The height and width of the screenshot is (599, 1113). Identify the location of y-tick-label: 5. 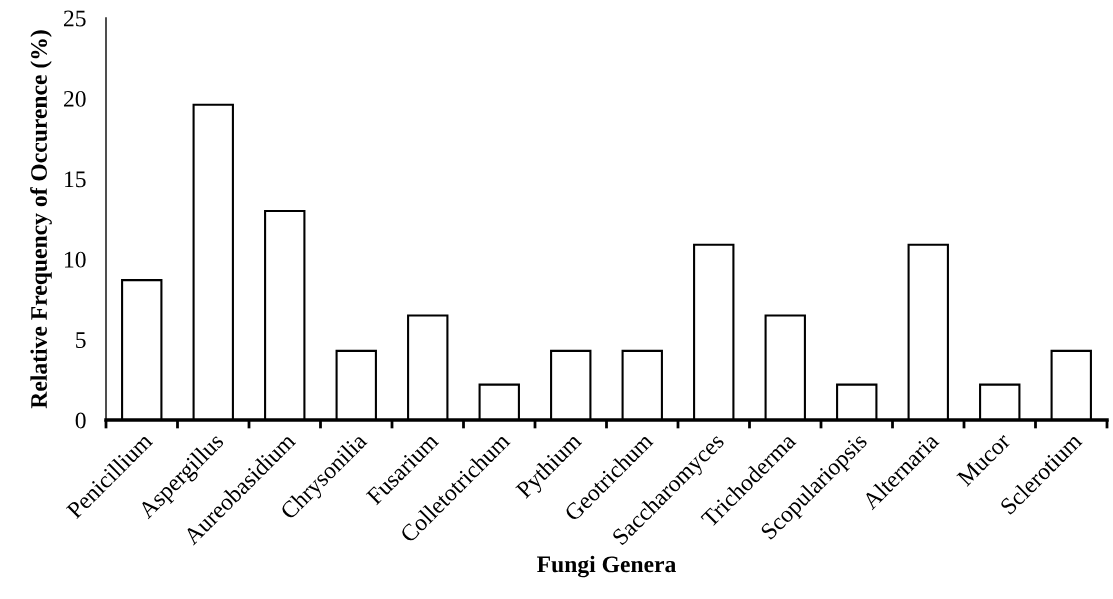
(81, 340).